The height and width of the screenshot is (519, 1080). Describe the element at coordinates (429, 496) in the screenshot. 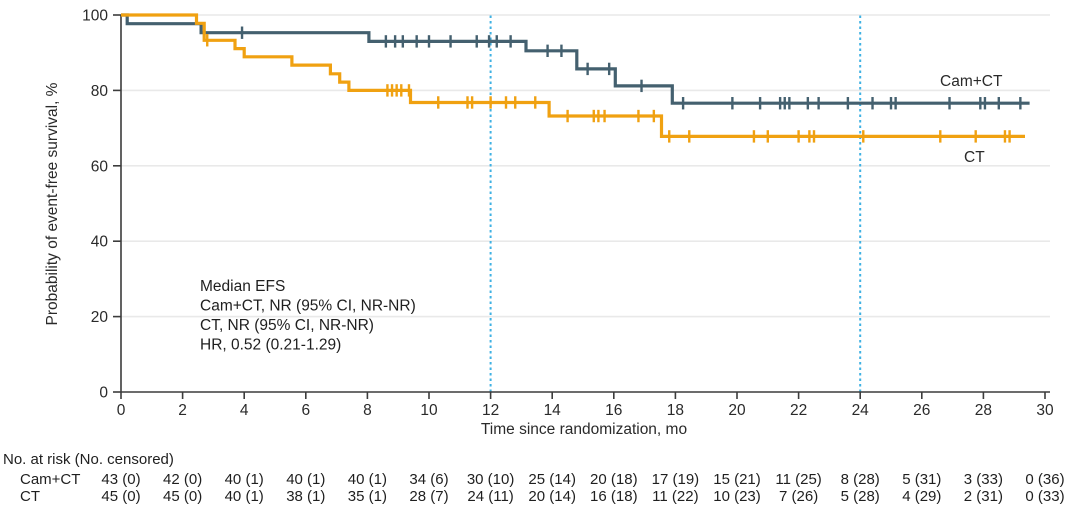

I see `risk-cell: 28 (7)` at that location.